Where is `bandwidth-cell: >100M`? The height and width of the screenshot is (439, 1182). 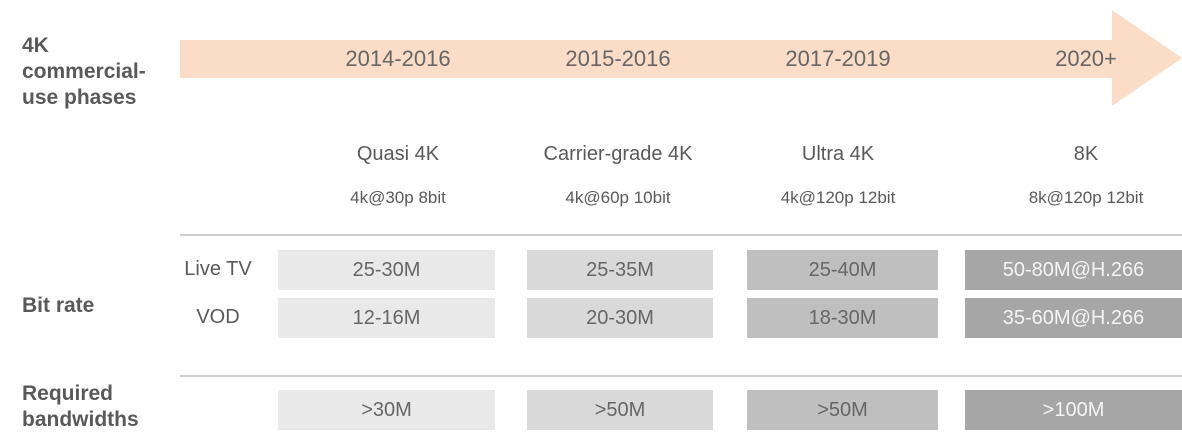 bandwidth-cell: >100M is located at coordinates (1073, 410).